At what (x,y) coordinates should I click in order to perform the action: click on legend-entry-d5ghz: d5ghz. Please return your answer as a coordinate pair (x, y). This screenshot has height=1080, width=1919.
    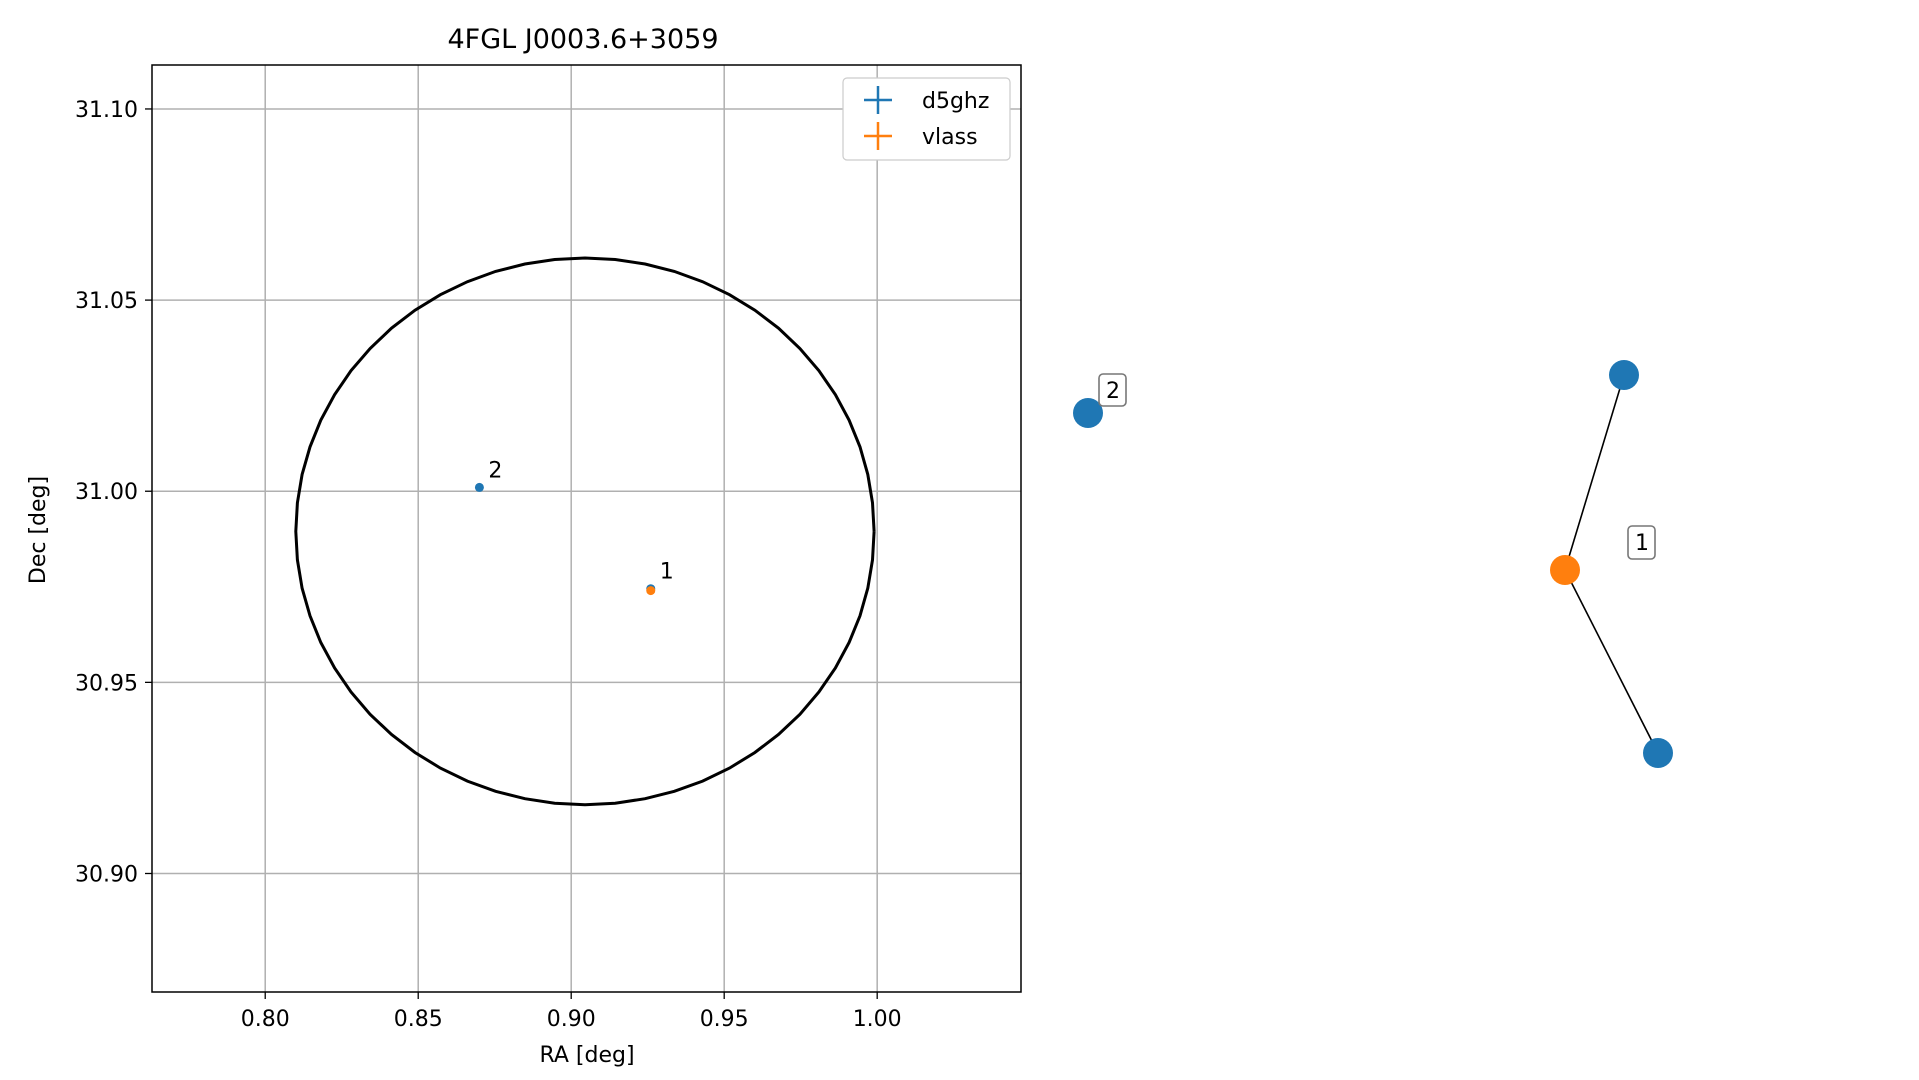
    Looking at the image, I should click on (926, 100).